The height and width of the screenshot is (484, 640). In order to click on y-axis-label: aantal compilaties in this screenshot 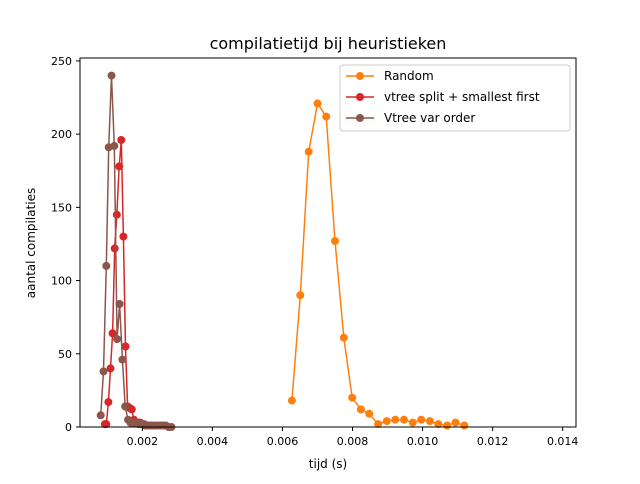, I will do `click(31, 243)`.